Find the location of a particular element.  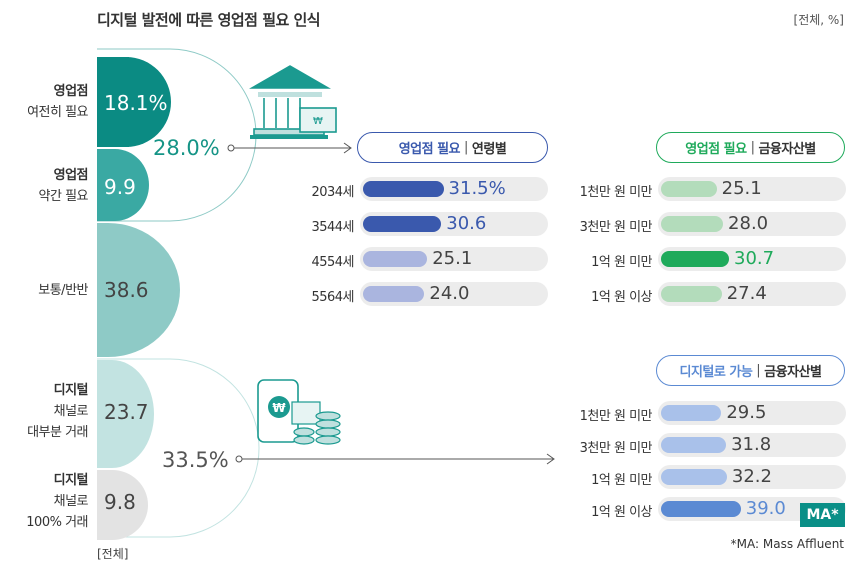

label-need-mild: 영업점 약간 필요 is located at coordinates (63, 186).